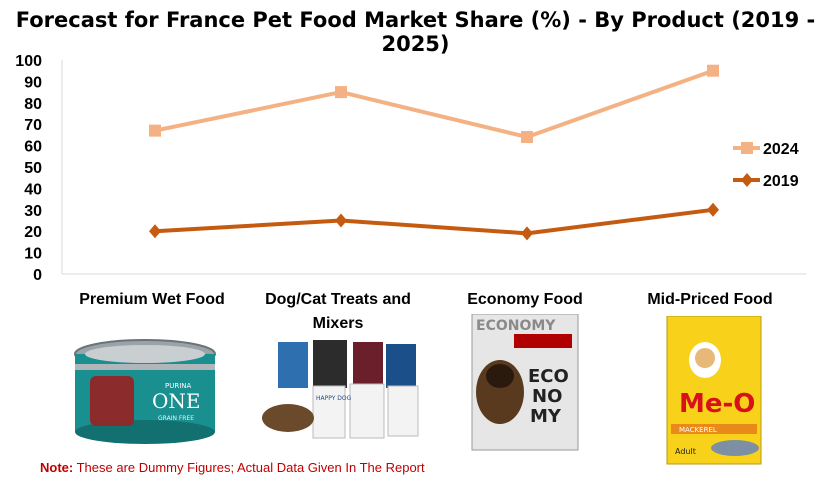 Image resolution: width=831 pixels, height=485 pixels. Describe the element at coordinates (685, 451) in the screenshot. I see `svg-text: Adult` at that location.